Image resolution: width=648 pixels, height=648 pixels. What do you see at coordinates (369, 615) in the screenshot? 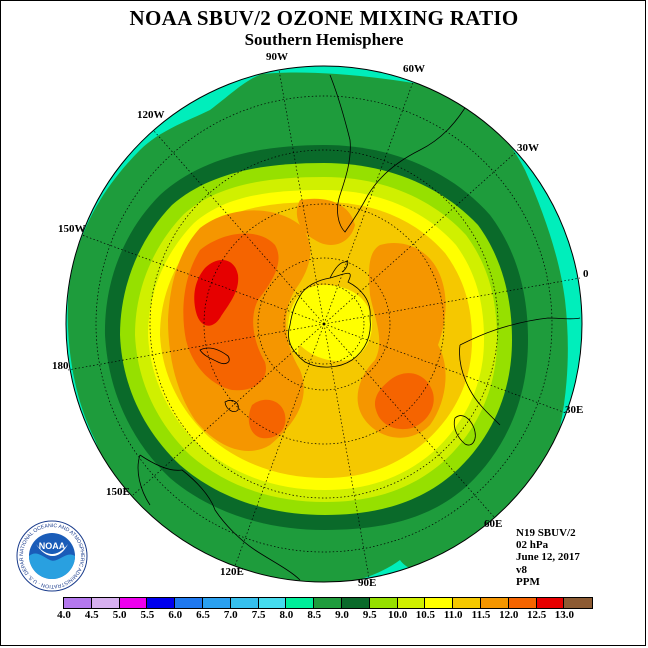
I see `colorbar-tick-label: 9.5` at bounding box center [369, 615].